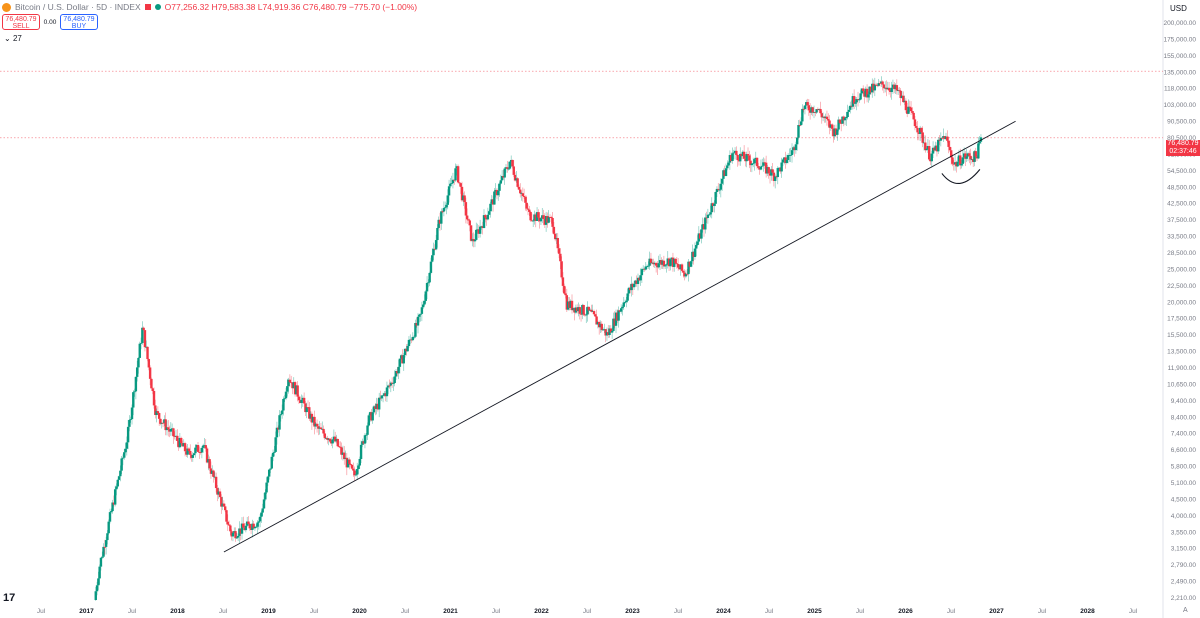 The image size is (1200, 618). Describe the element at coordinates (1184, 582) in the screenshot. I see `y-tick-label: 2,490.00` at that location.